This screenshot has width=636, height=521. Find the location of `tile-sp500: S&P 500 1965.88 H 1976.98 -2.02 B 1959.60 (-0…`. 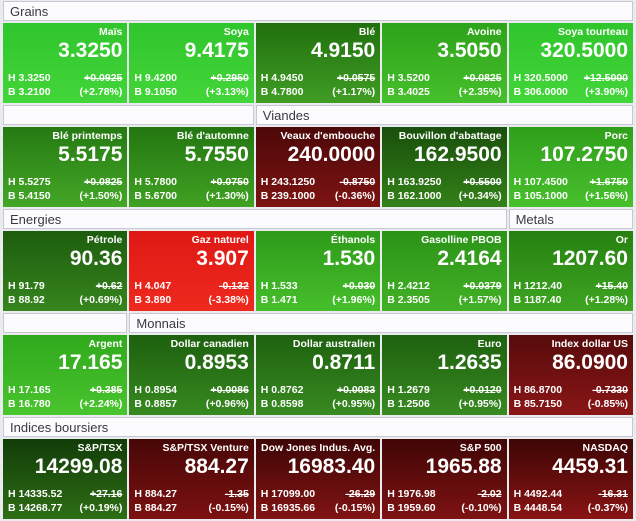

tile-sp500: S&P 500 1965.88 H 1976.98 -2.02 B 1959.60 (-0… is located at coordinates (444, 479).